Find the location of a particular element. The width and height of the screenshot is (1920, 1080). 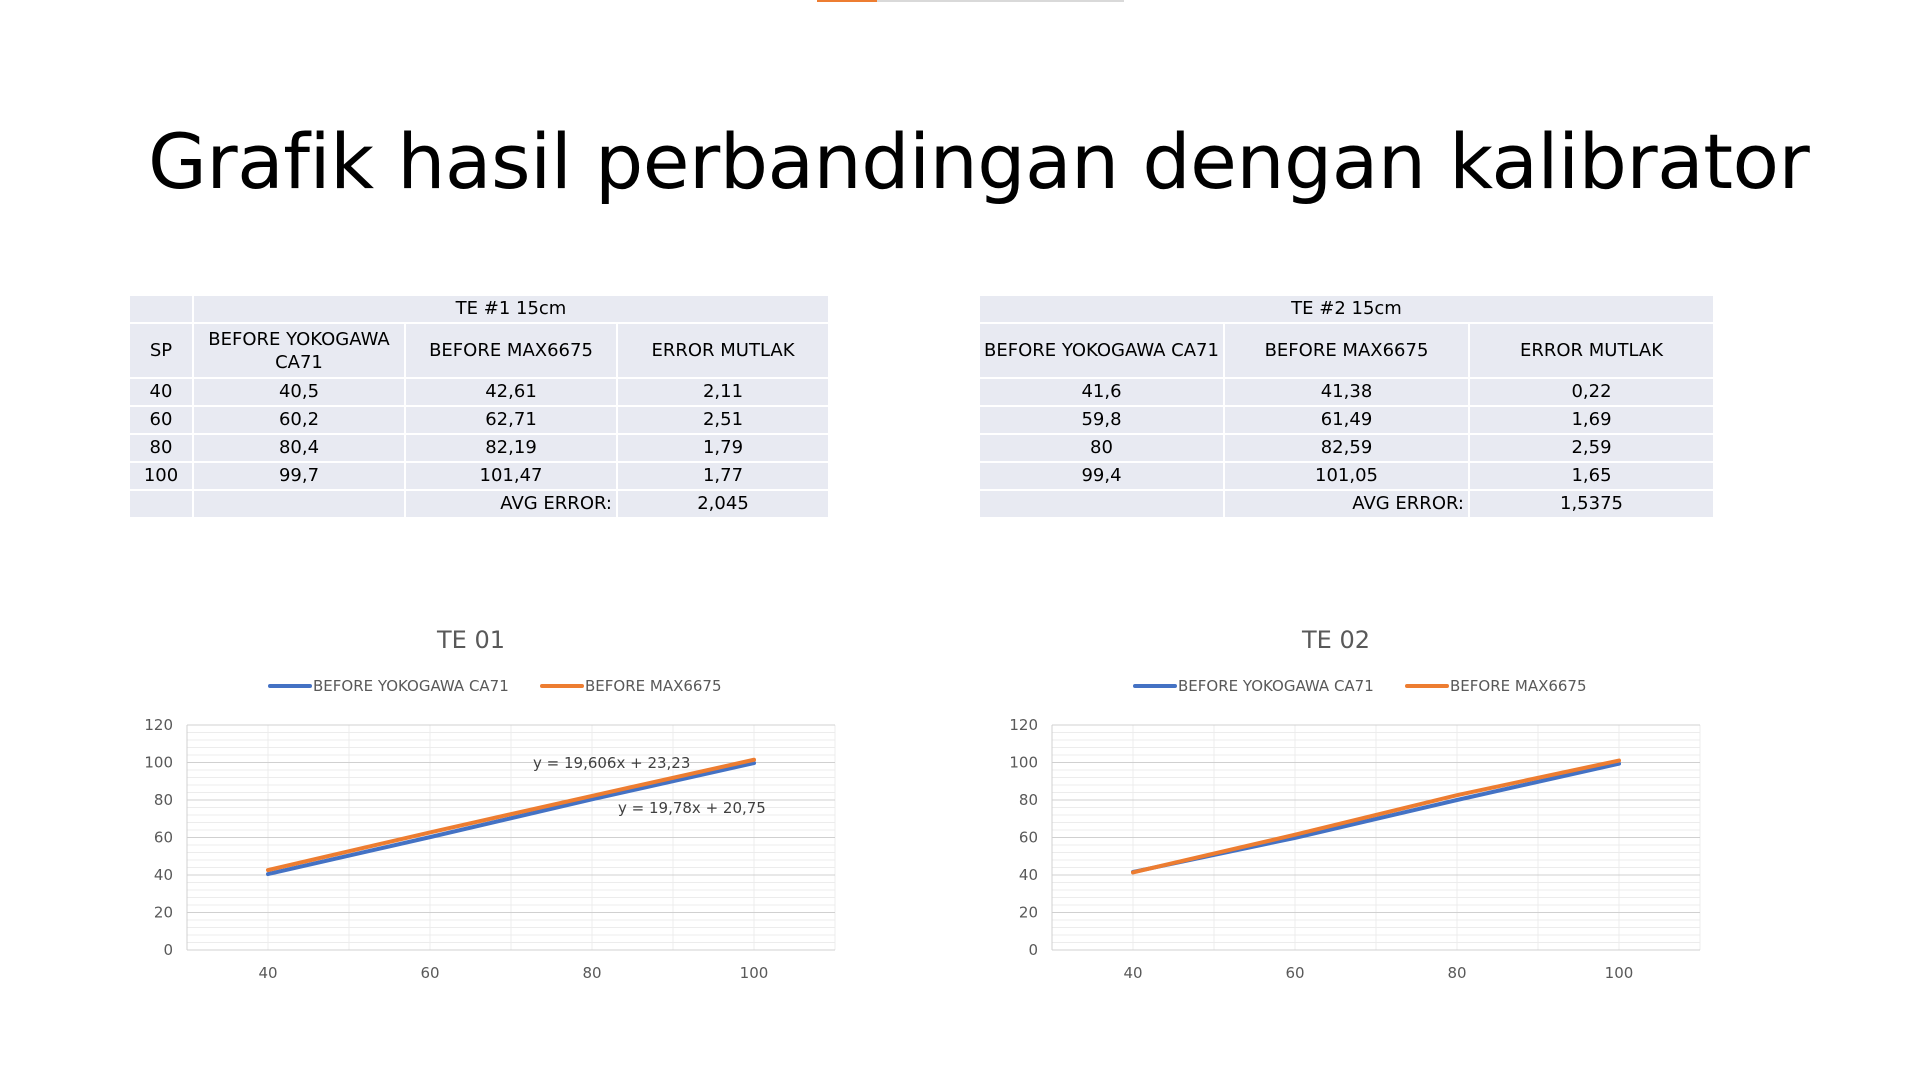

top-accent-highlight is located at coordinates (847, 1).